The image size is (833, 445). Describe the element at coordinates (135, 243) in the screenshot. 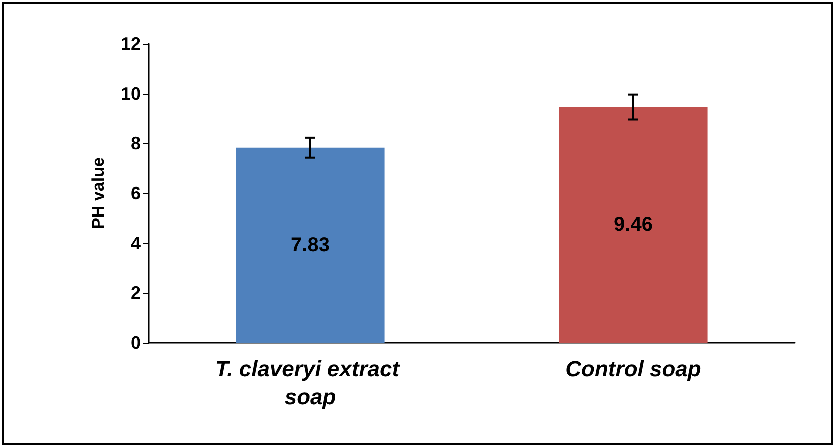

I see `y-tick-label: 4` at that location.